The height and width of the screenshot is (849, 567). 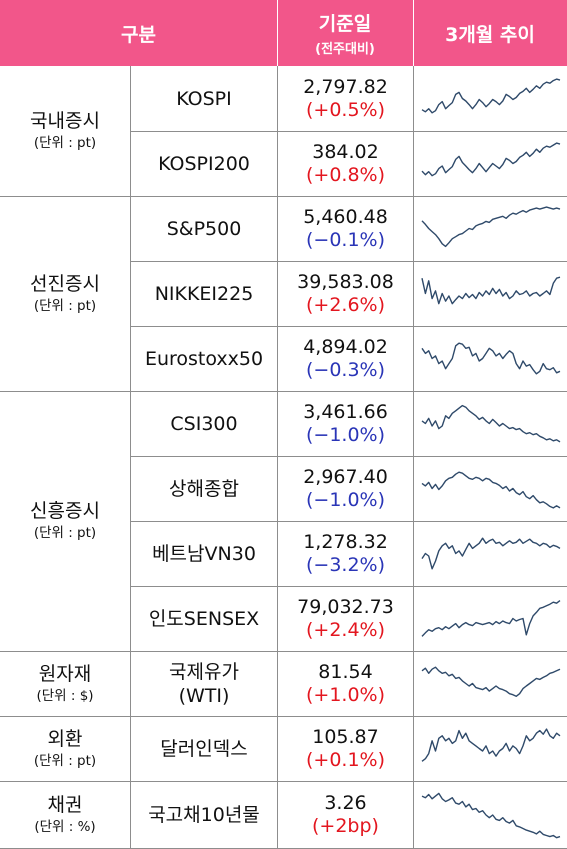 I want to click on index-value: 5,460.48, so click(x=345, y=216).